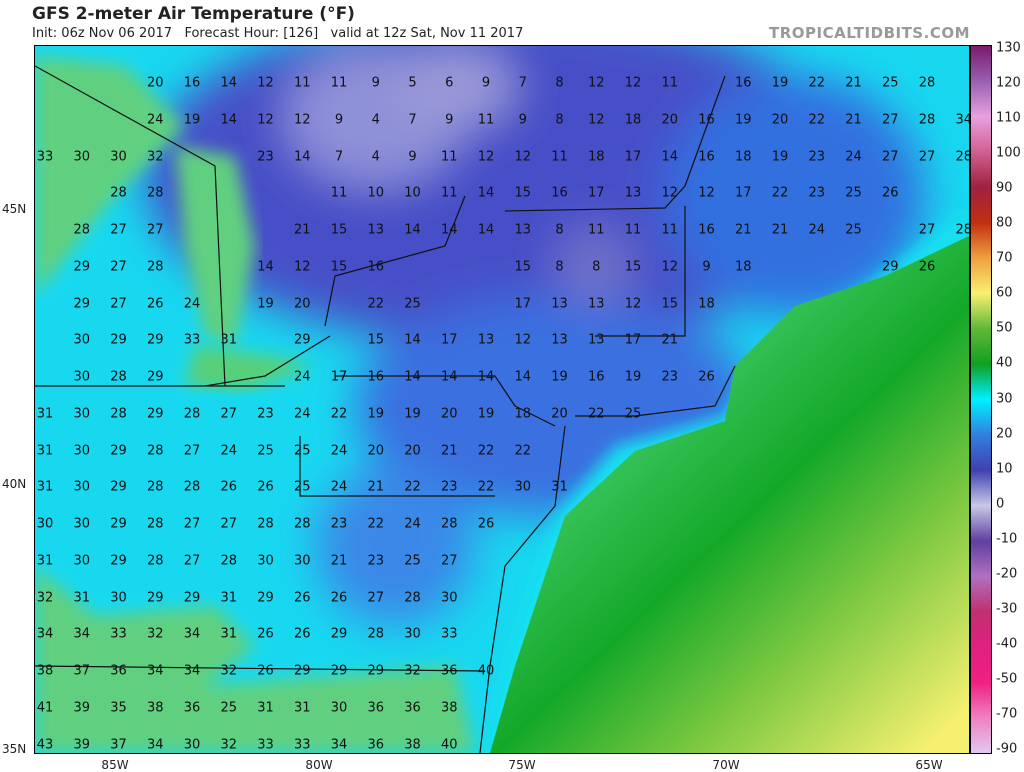  Describe the element at coordinates (412, 120) in the screenshot. I see `temperature-value: 7` at that location.